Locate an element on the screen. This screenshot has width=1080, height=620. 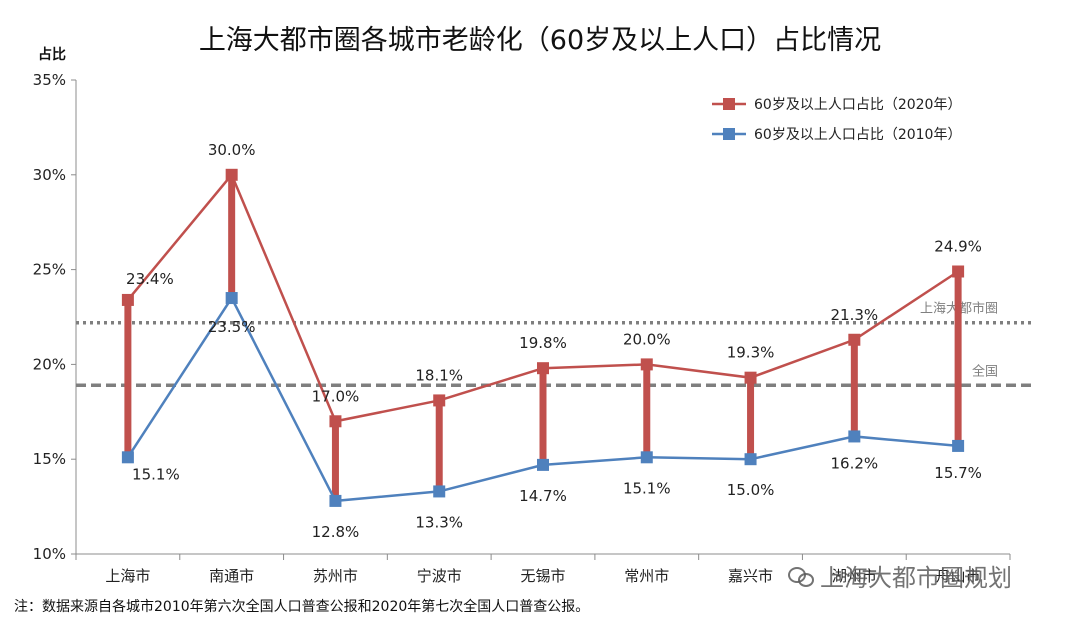
wechat-icon is located at coordinates (801, 576).